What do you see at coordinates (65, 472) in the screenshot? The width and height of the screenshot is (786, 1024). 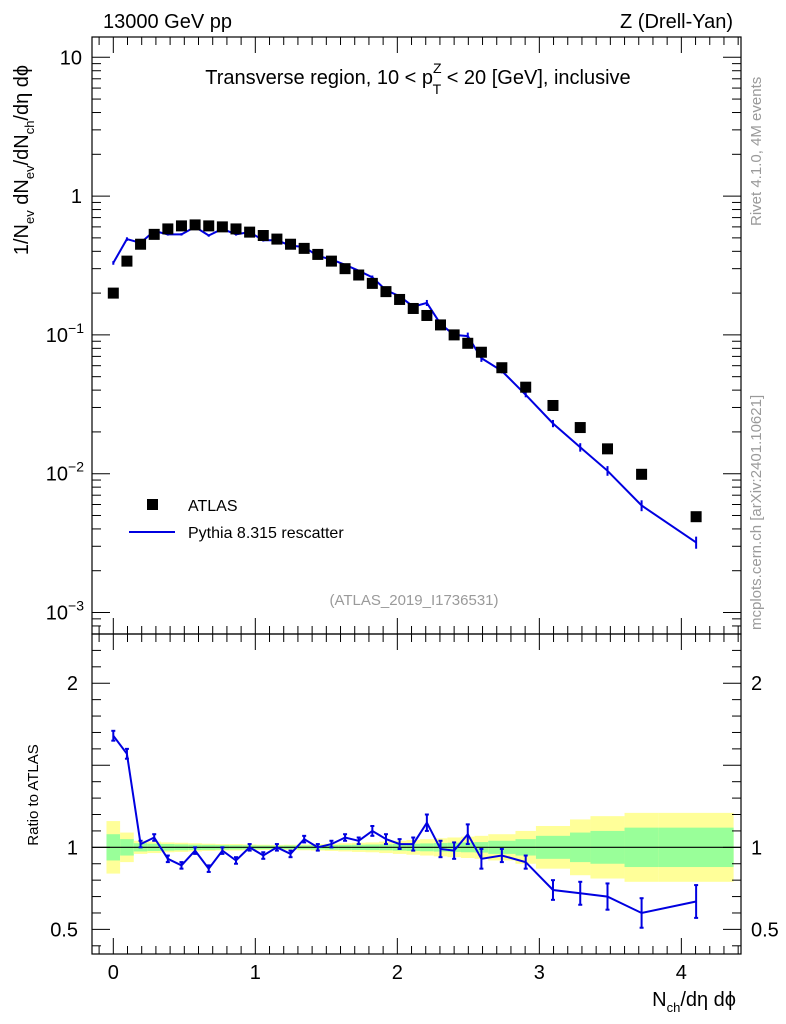 I see `y-tick-label: 10⁻²` at bounding box center [65, 472].